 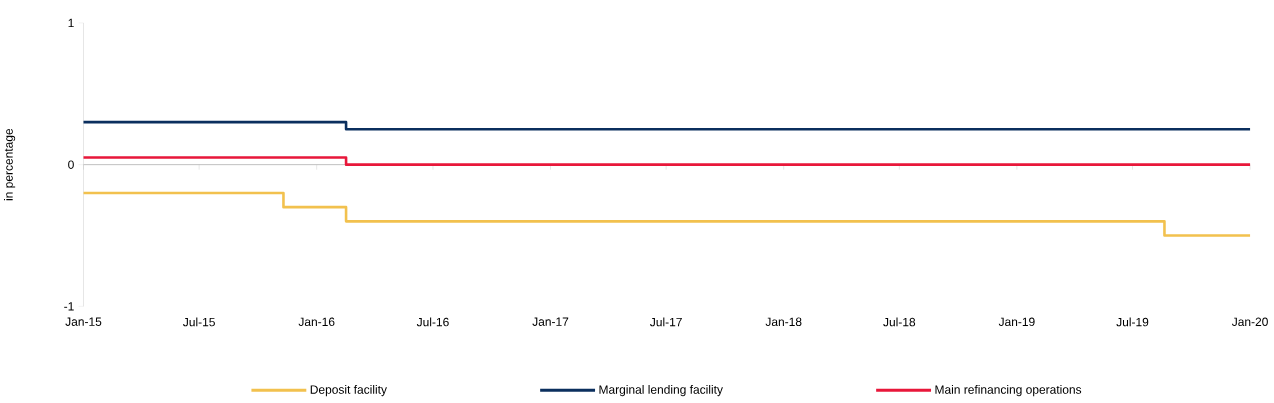 I want to click on y-tick-label: 0, so click(x=71, y=164).